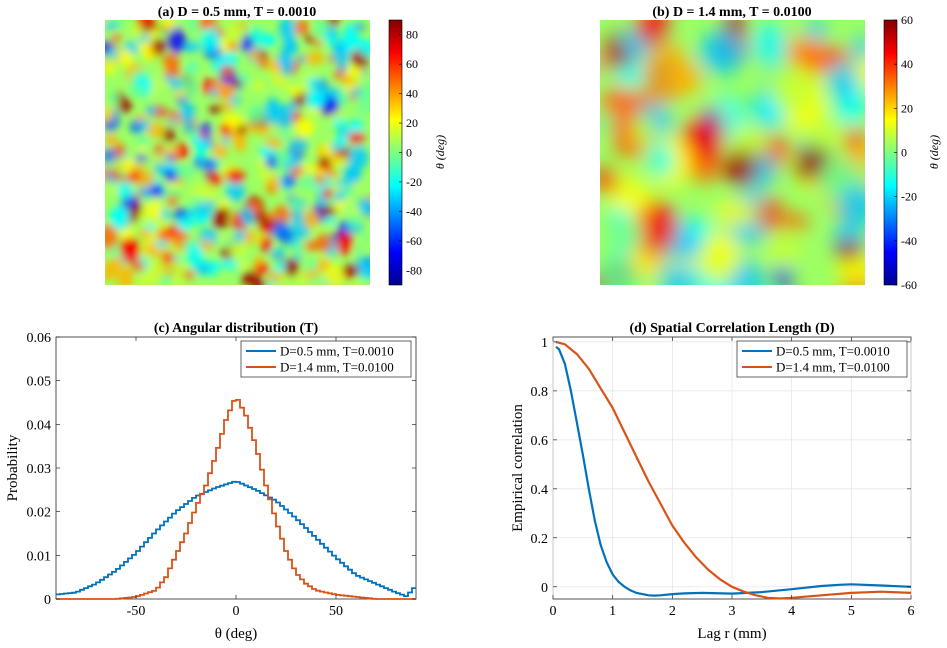  Describe the element at coordinates (412, 123) in the screenshot. I see `colorbar-tick-label: 20` at that location.